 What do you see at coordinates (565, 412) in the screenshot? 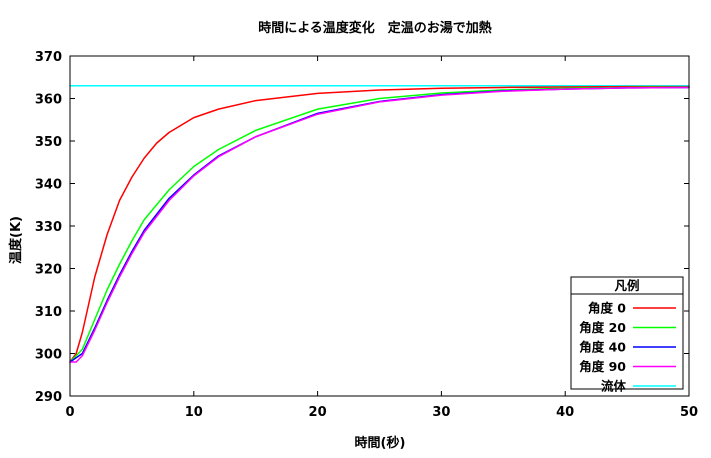
I see `x-tick-label: 40` at bounding box center [565, 412].